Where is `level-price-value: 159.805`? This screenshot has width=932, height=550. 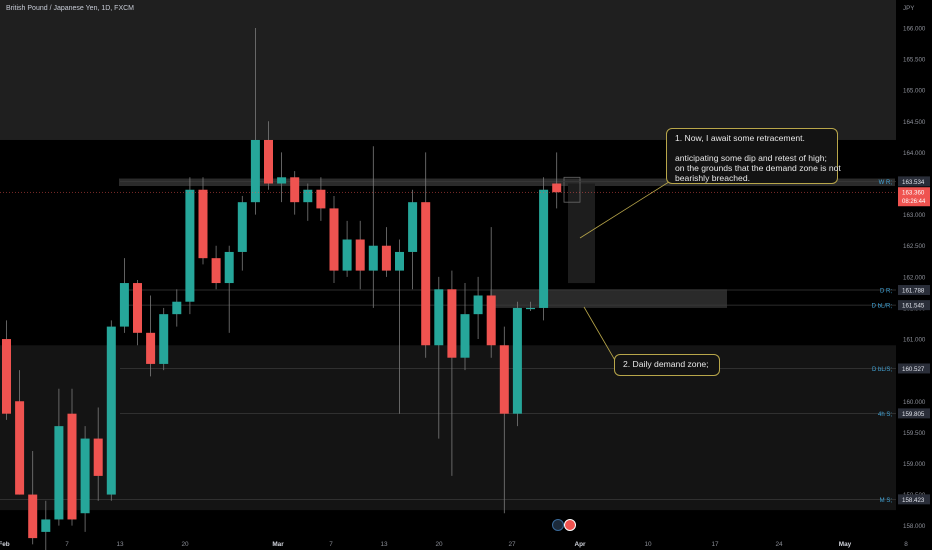 level-price-value: 159.805 is located at coordinates (913, 414).